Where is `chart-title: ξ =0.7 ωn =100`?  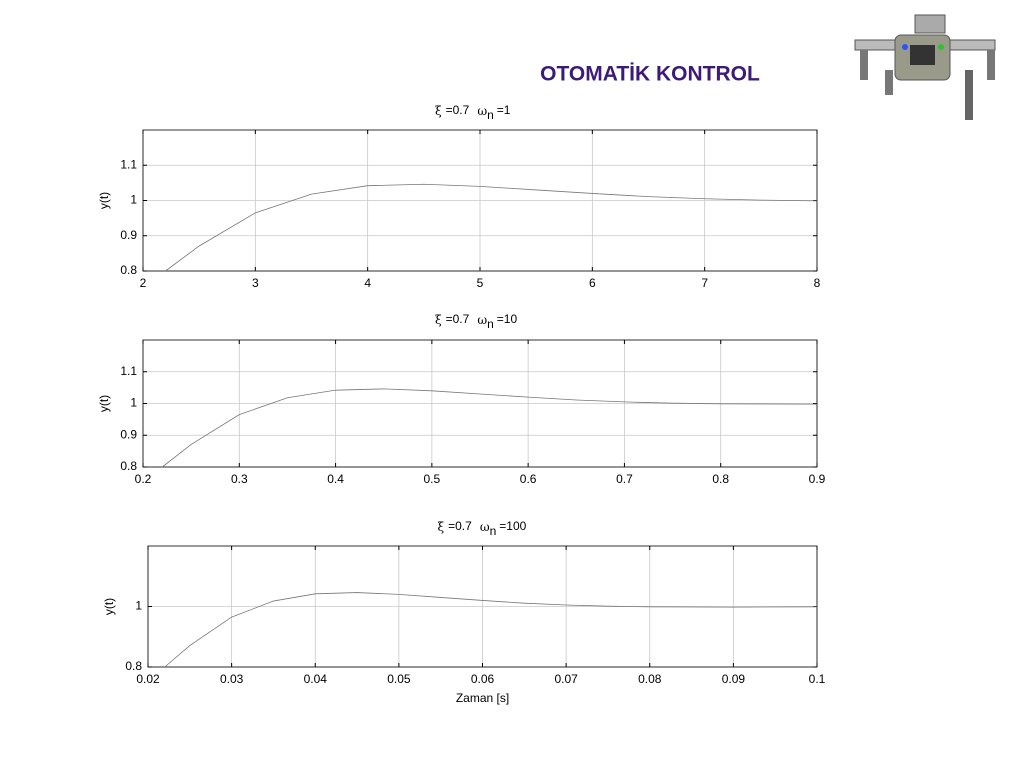 chart-title: ξ =0.7 ωn =100 is located at coordinates (482, 528).